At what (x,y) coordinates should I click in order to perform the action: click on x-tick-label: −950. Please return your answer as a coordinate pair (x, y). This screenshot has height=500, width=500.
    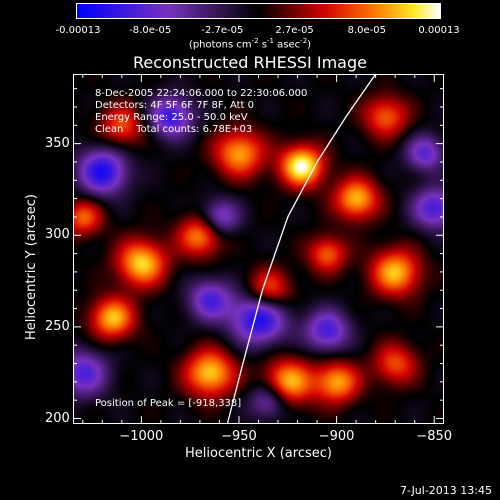
    Looking at the image, I should click on (239, 436).